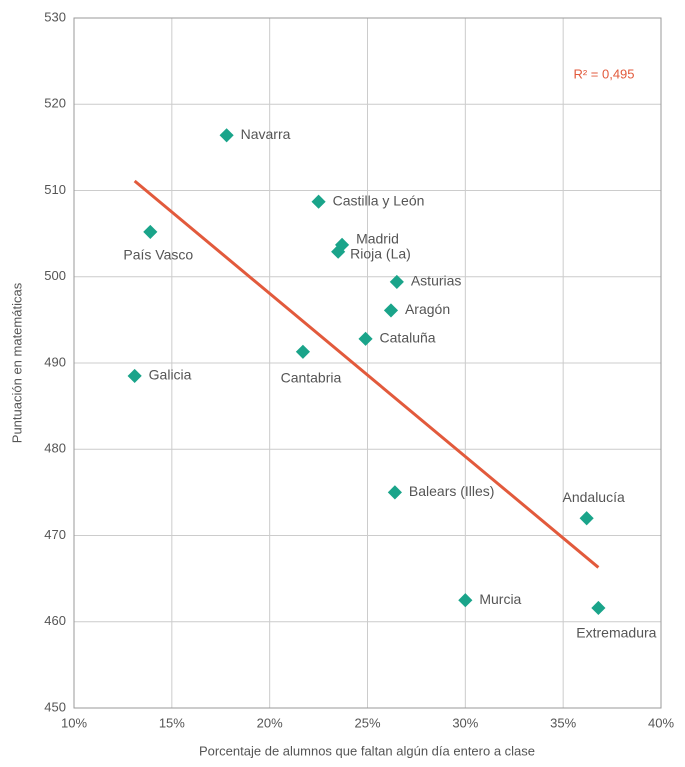 This screenshot has height=767, width=685. What do you see at coordinates (377, 239) in the screenshot?
I see `point-label: Madrid` at bounding box center [377, 239].